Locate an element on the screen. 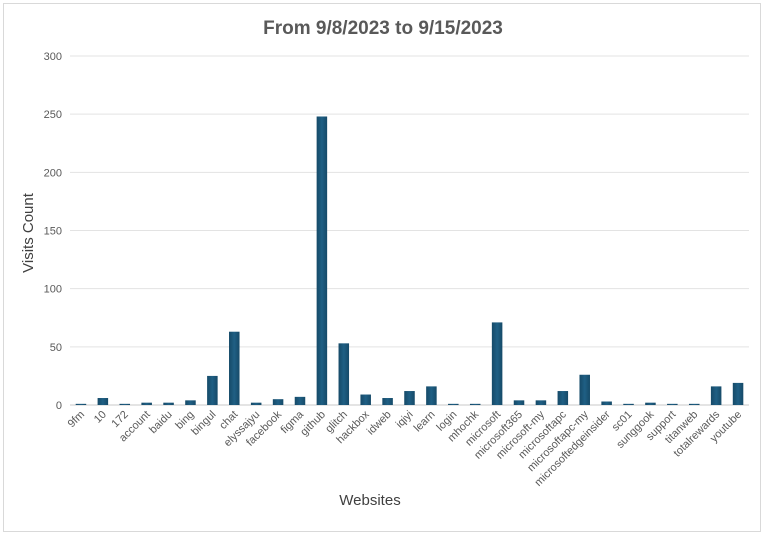  y-tick-label: 300 is located at coordinates (53, 57).